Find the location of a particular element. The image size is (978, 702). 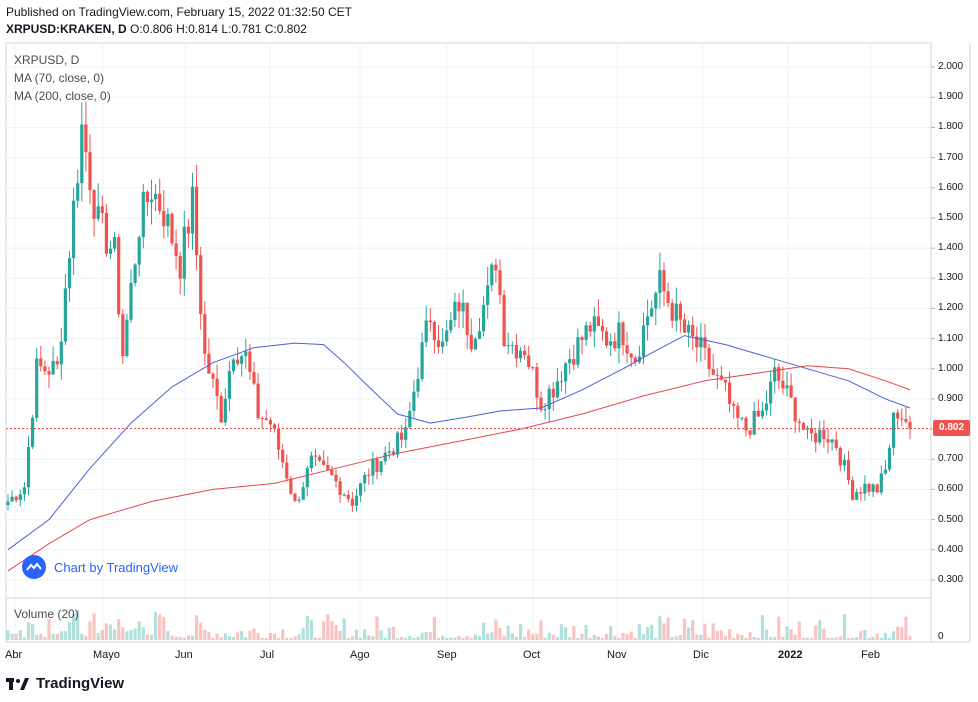

y-tick-label: 1.800 is located at coordinates (951, 127).